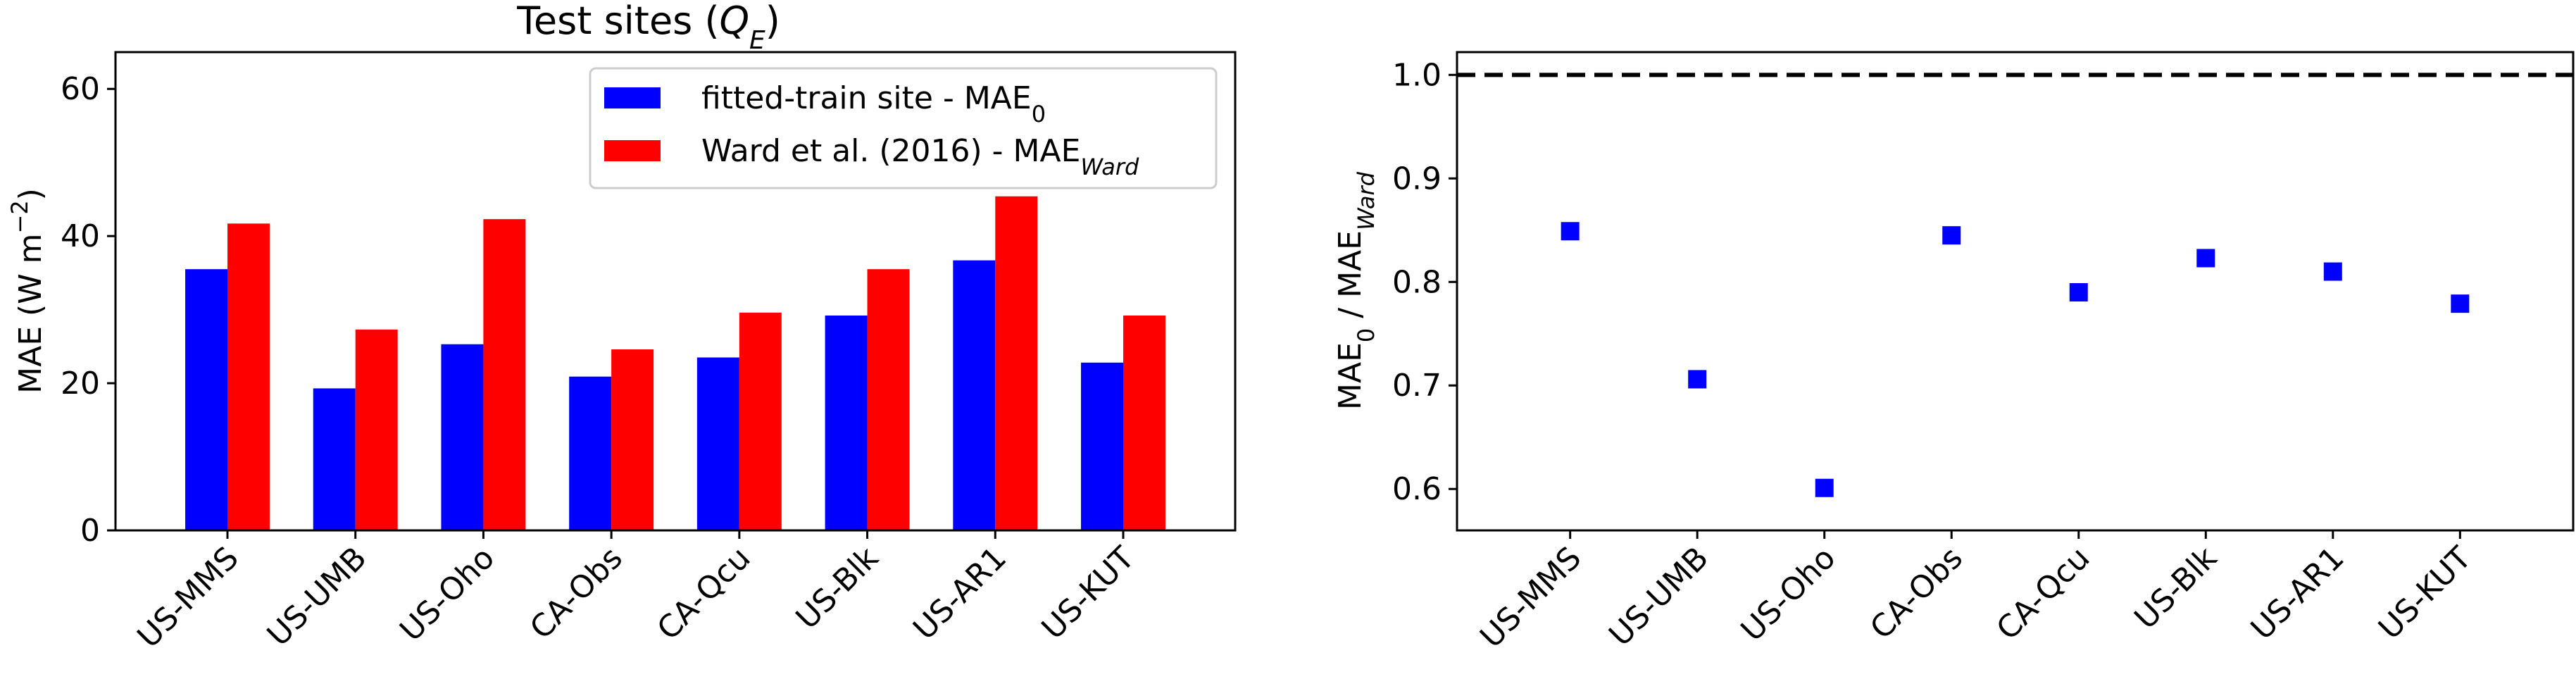 Image resolution: width=2576 pixels, height=679 pixels. What do you see at coordinates (632, 150) in the screenshot?
I see `legend-swatch-maeward` at bounding box center [632, 150].